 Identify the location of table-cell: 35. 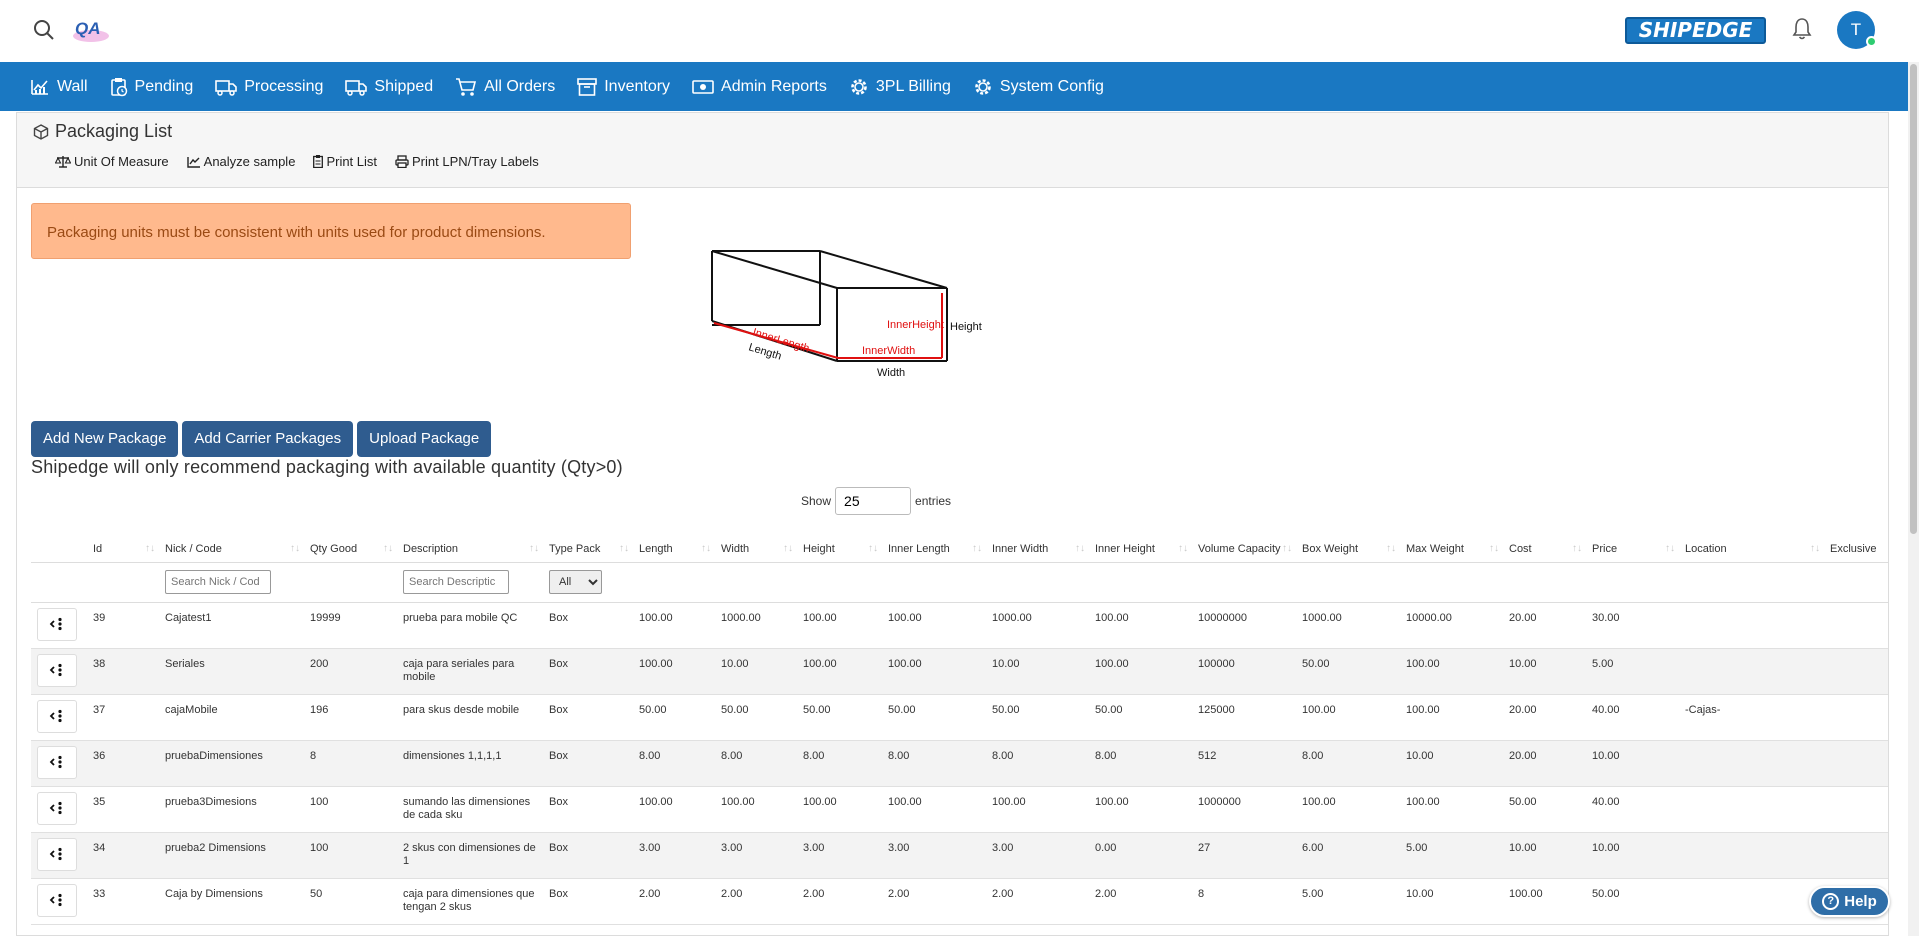
(123, 809).